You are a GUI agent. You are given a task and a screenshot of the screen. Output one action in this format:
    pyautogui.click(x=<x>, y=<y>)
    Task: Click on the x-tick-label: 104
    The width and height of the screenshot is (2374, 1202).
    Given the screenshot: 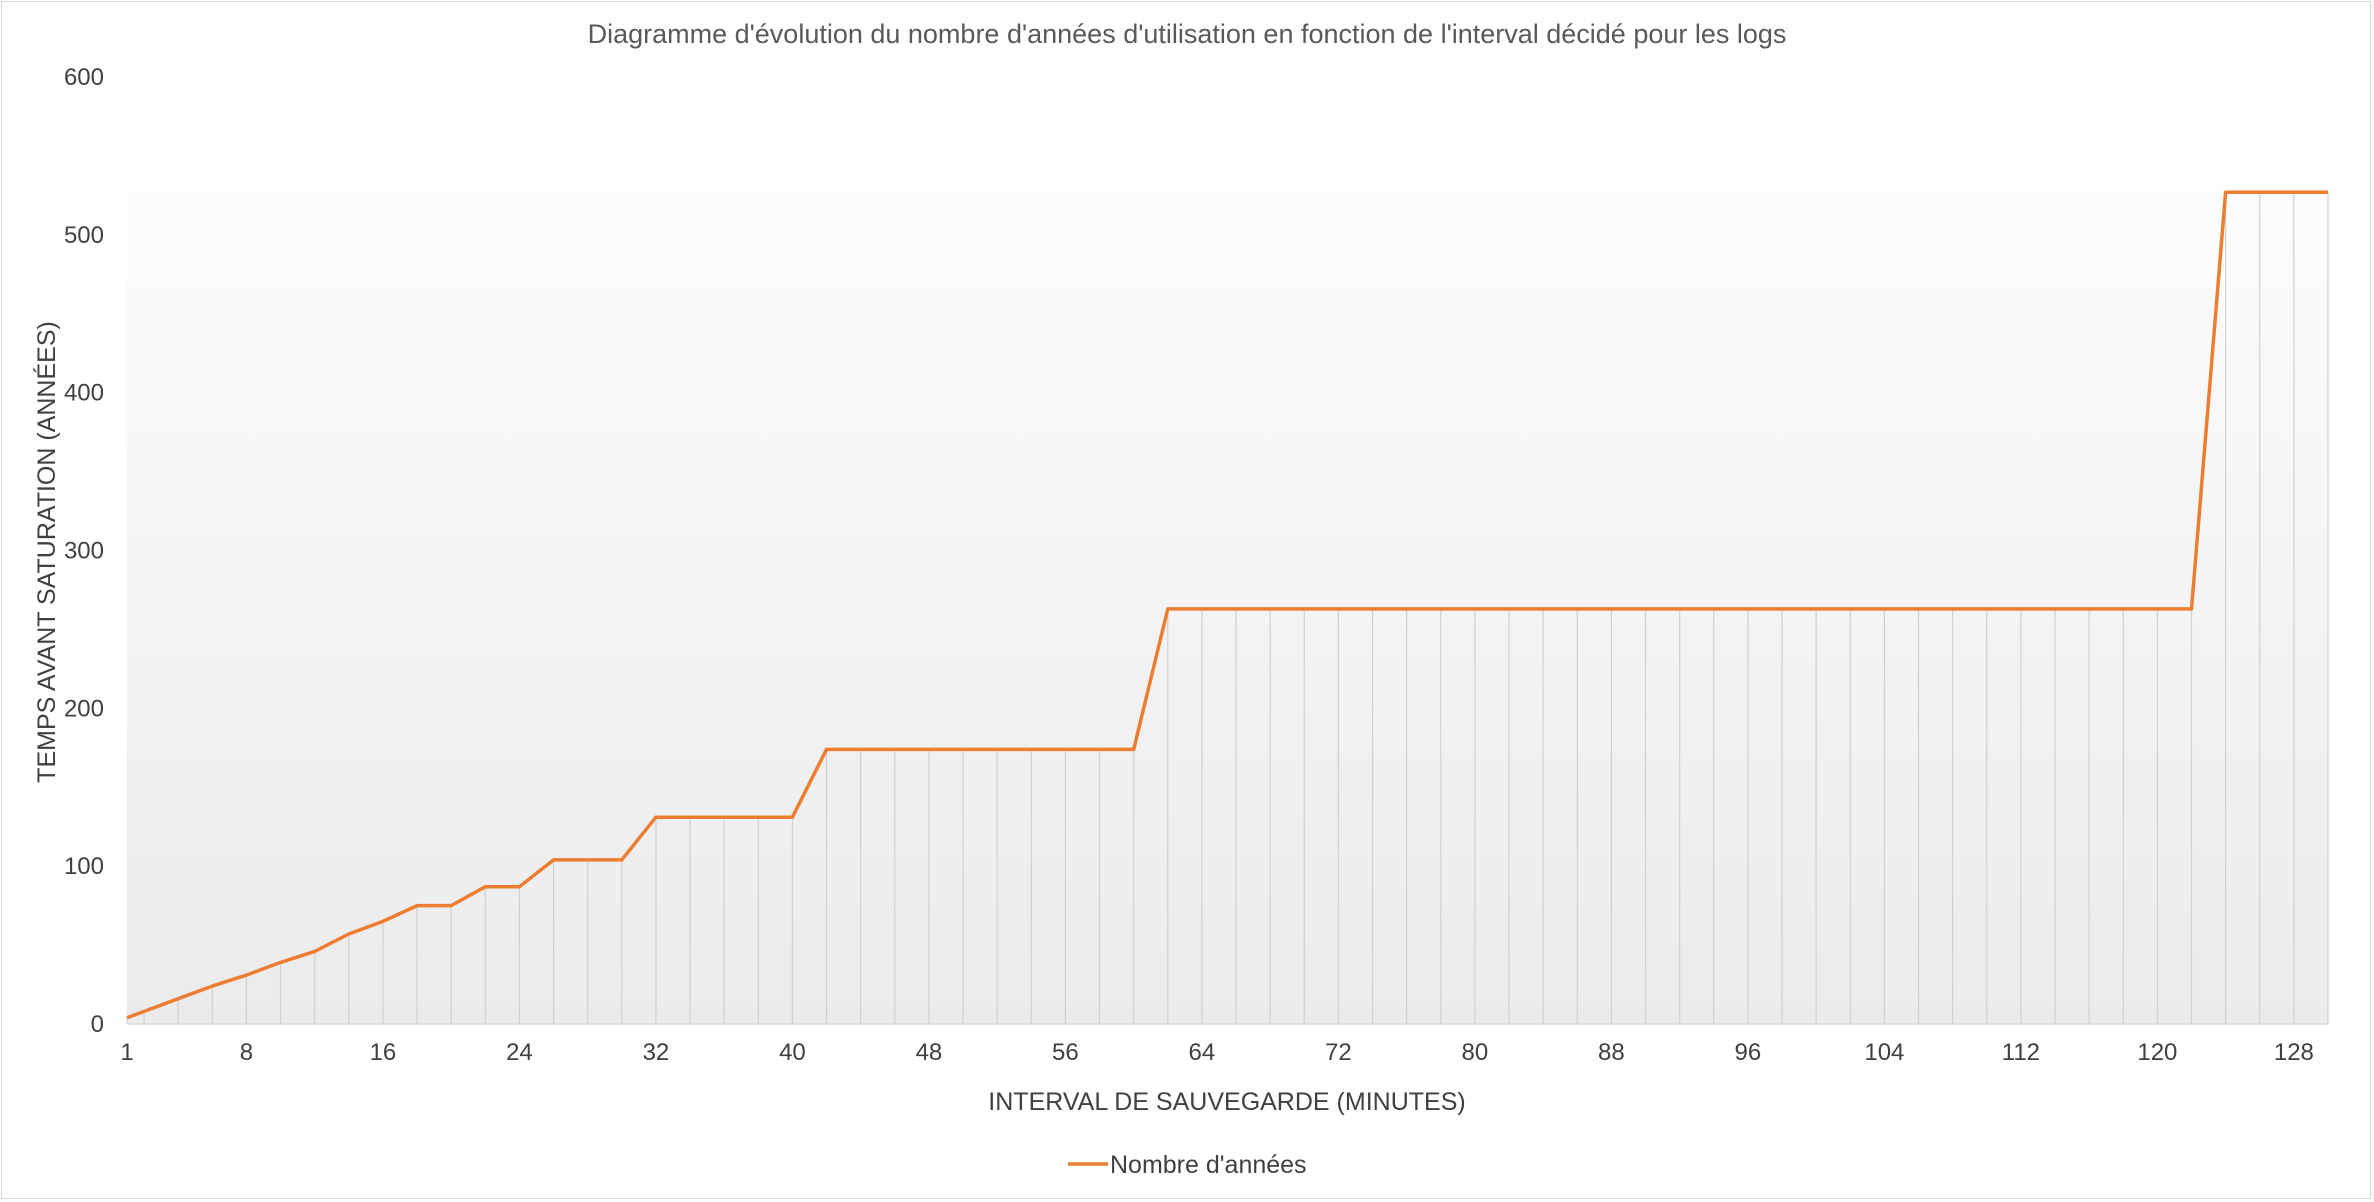 What is the action you would take?
    pyautogui.click(x=1884, y=1052)
    